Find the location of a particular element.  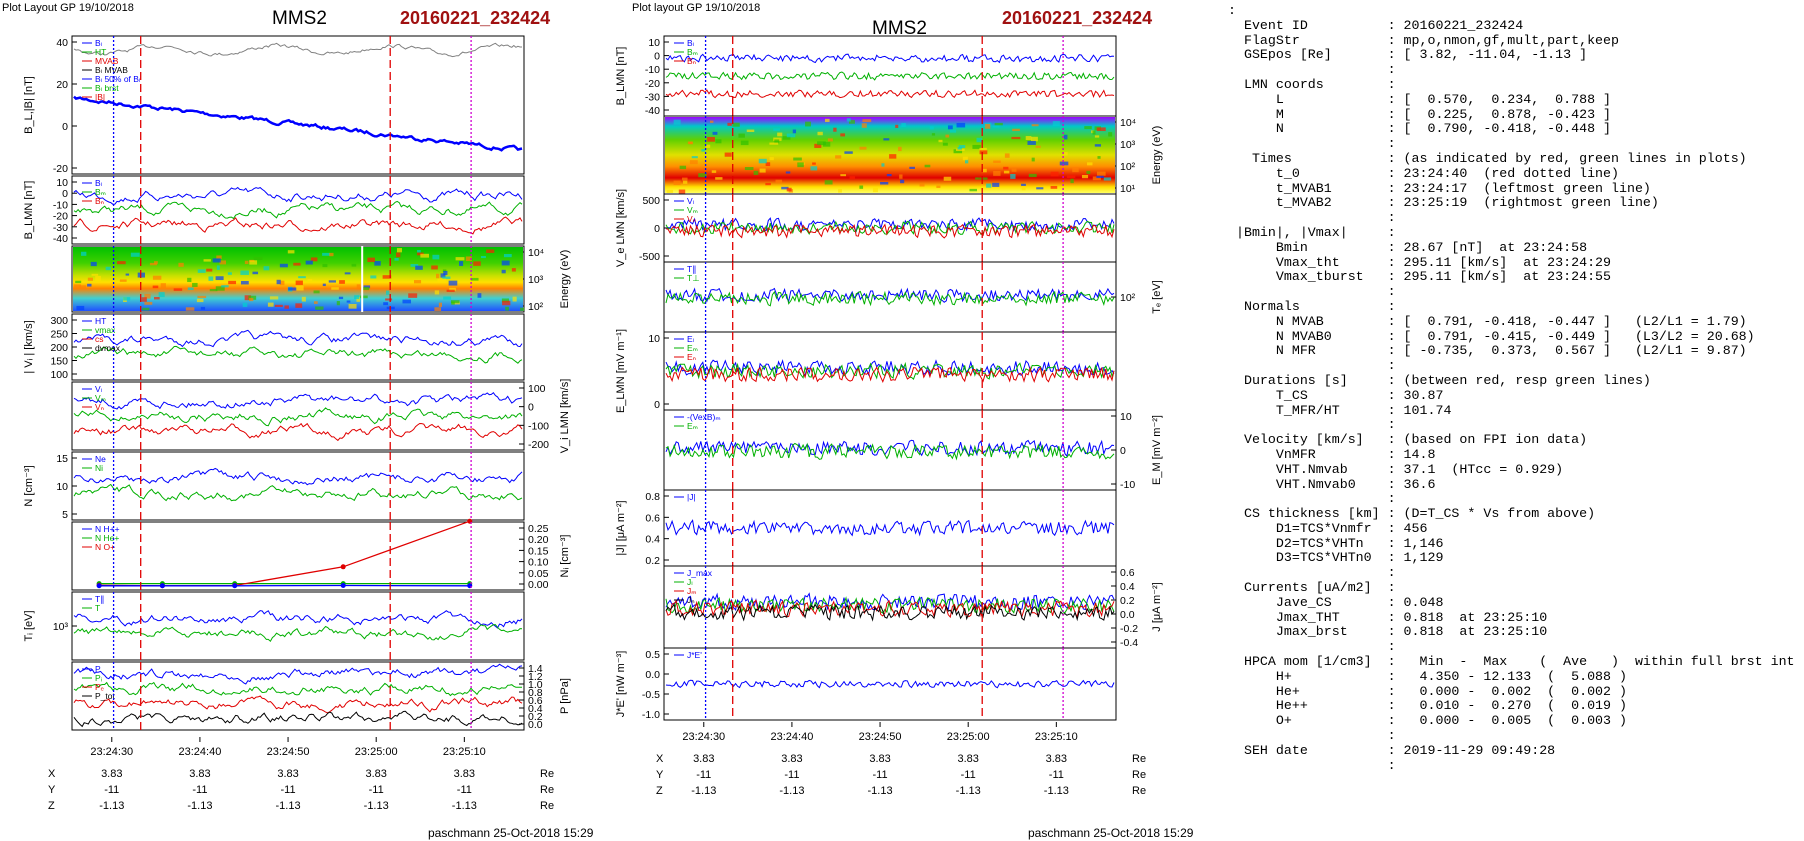

left-panel-1-ytick: -20 is located at coordinates (60, 217).